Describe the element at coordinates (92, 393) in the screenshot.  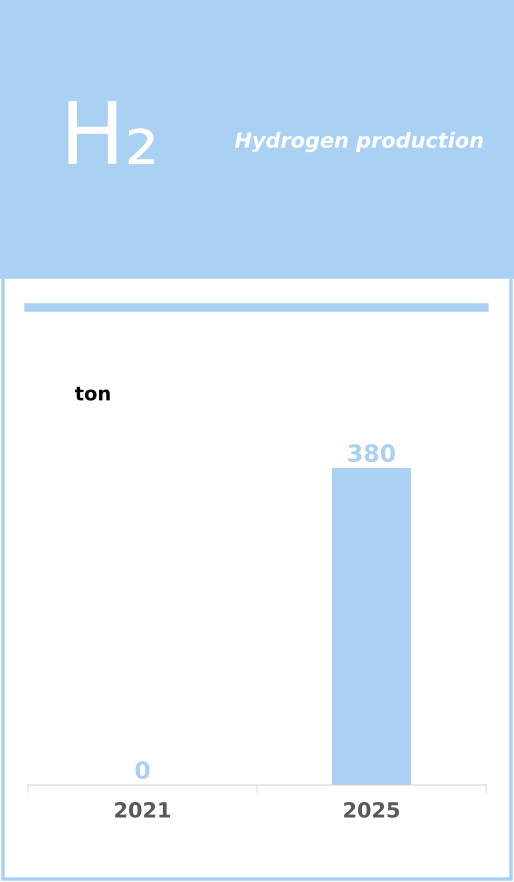
I see `y-axis-title: ton` at that location.